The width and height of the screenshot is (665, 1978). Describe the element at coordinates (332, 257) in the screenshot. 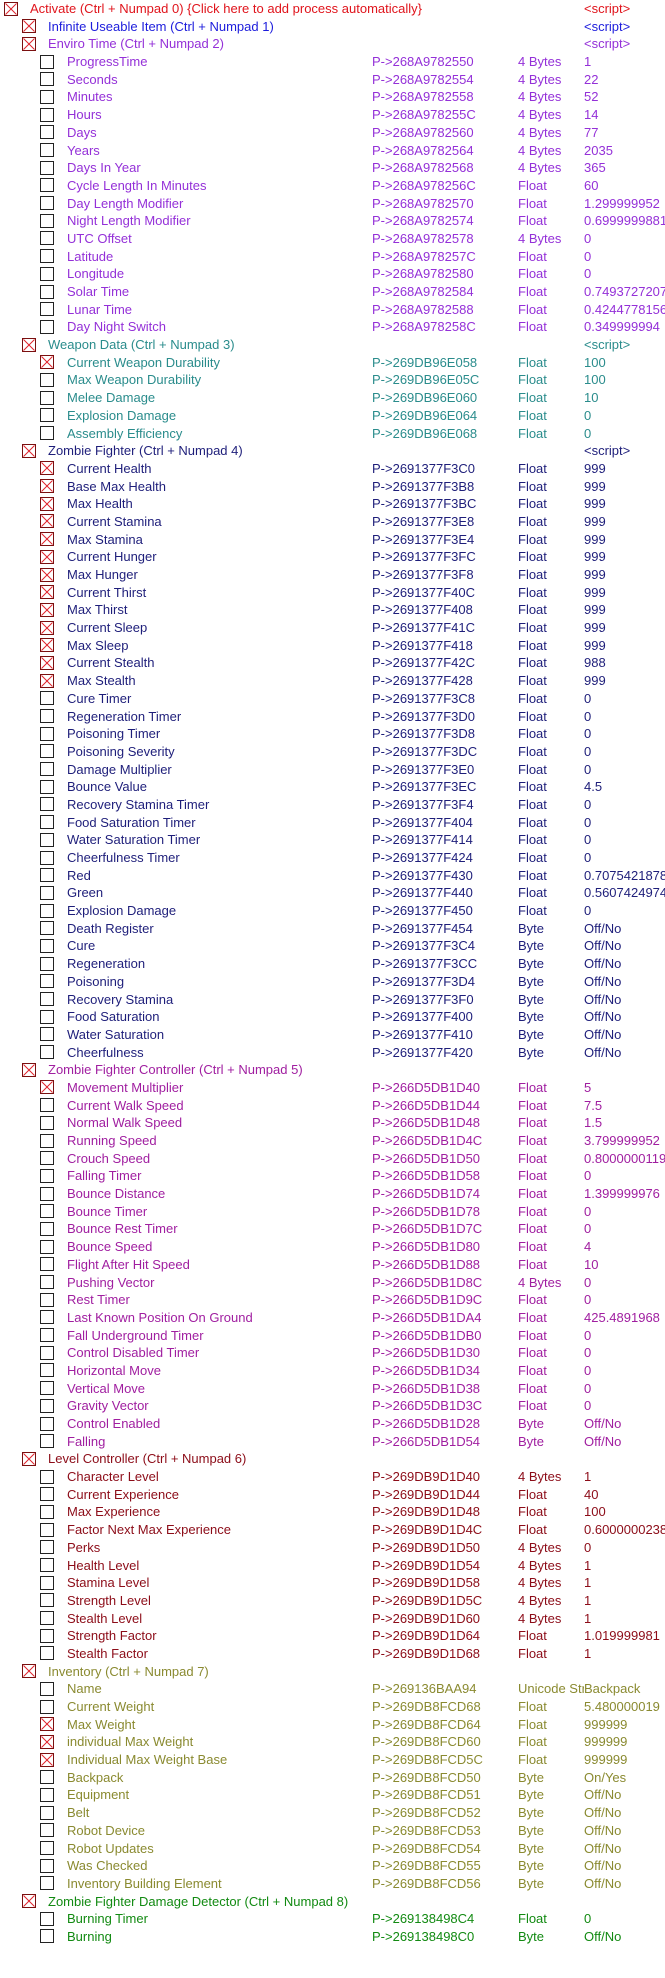

I see `table-row: Latitude P->268A978257C Float 0` at that location.